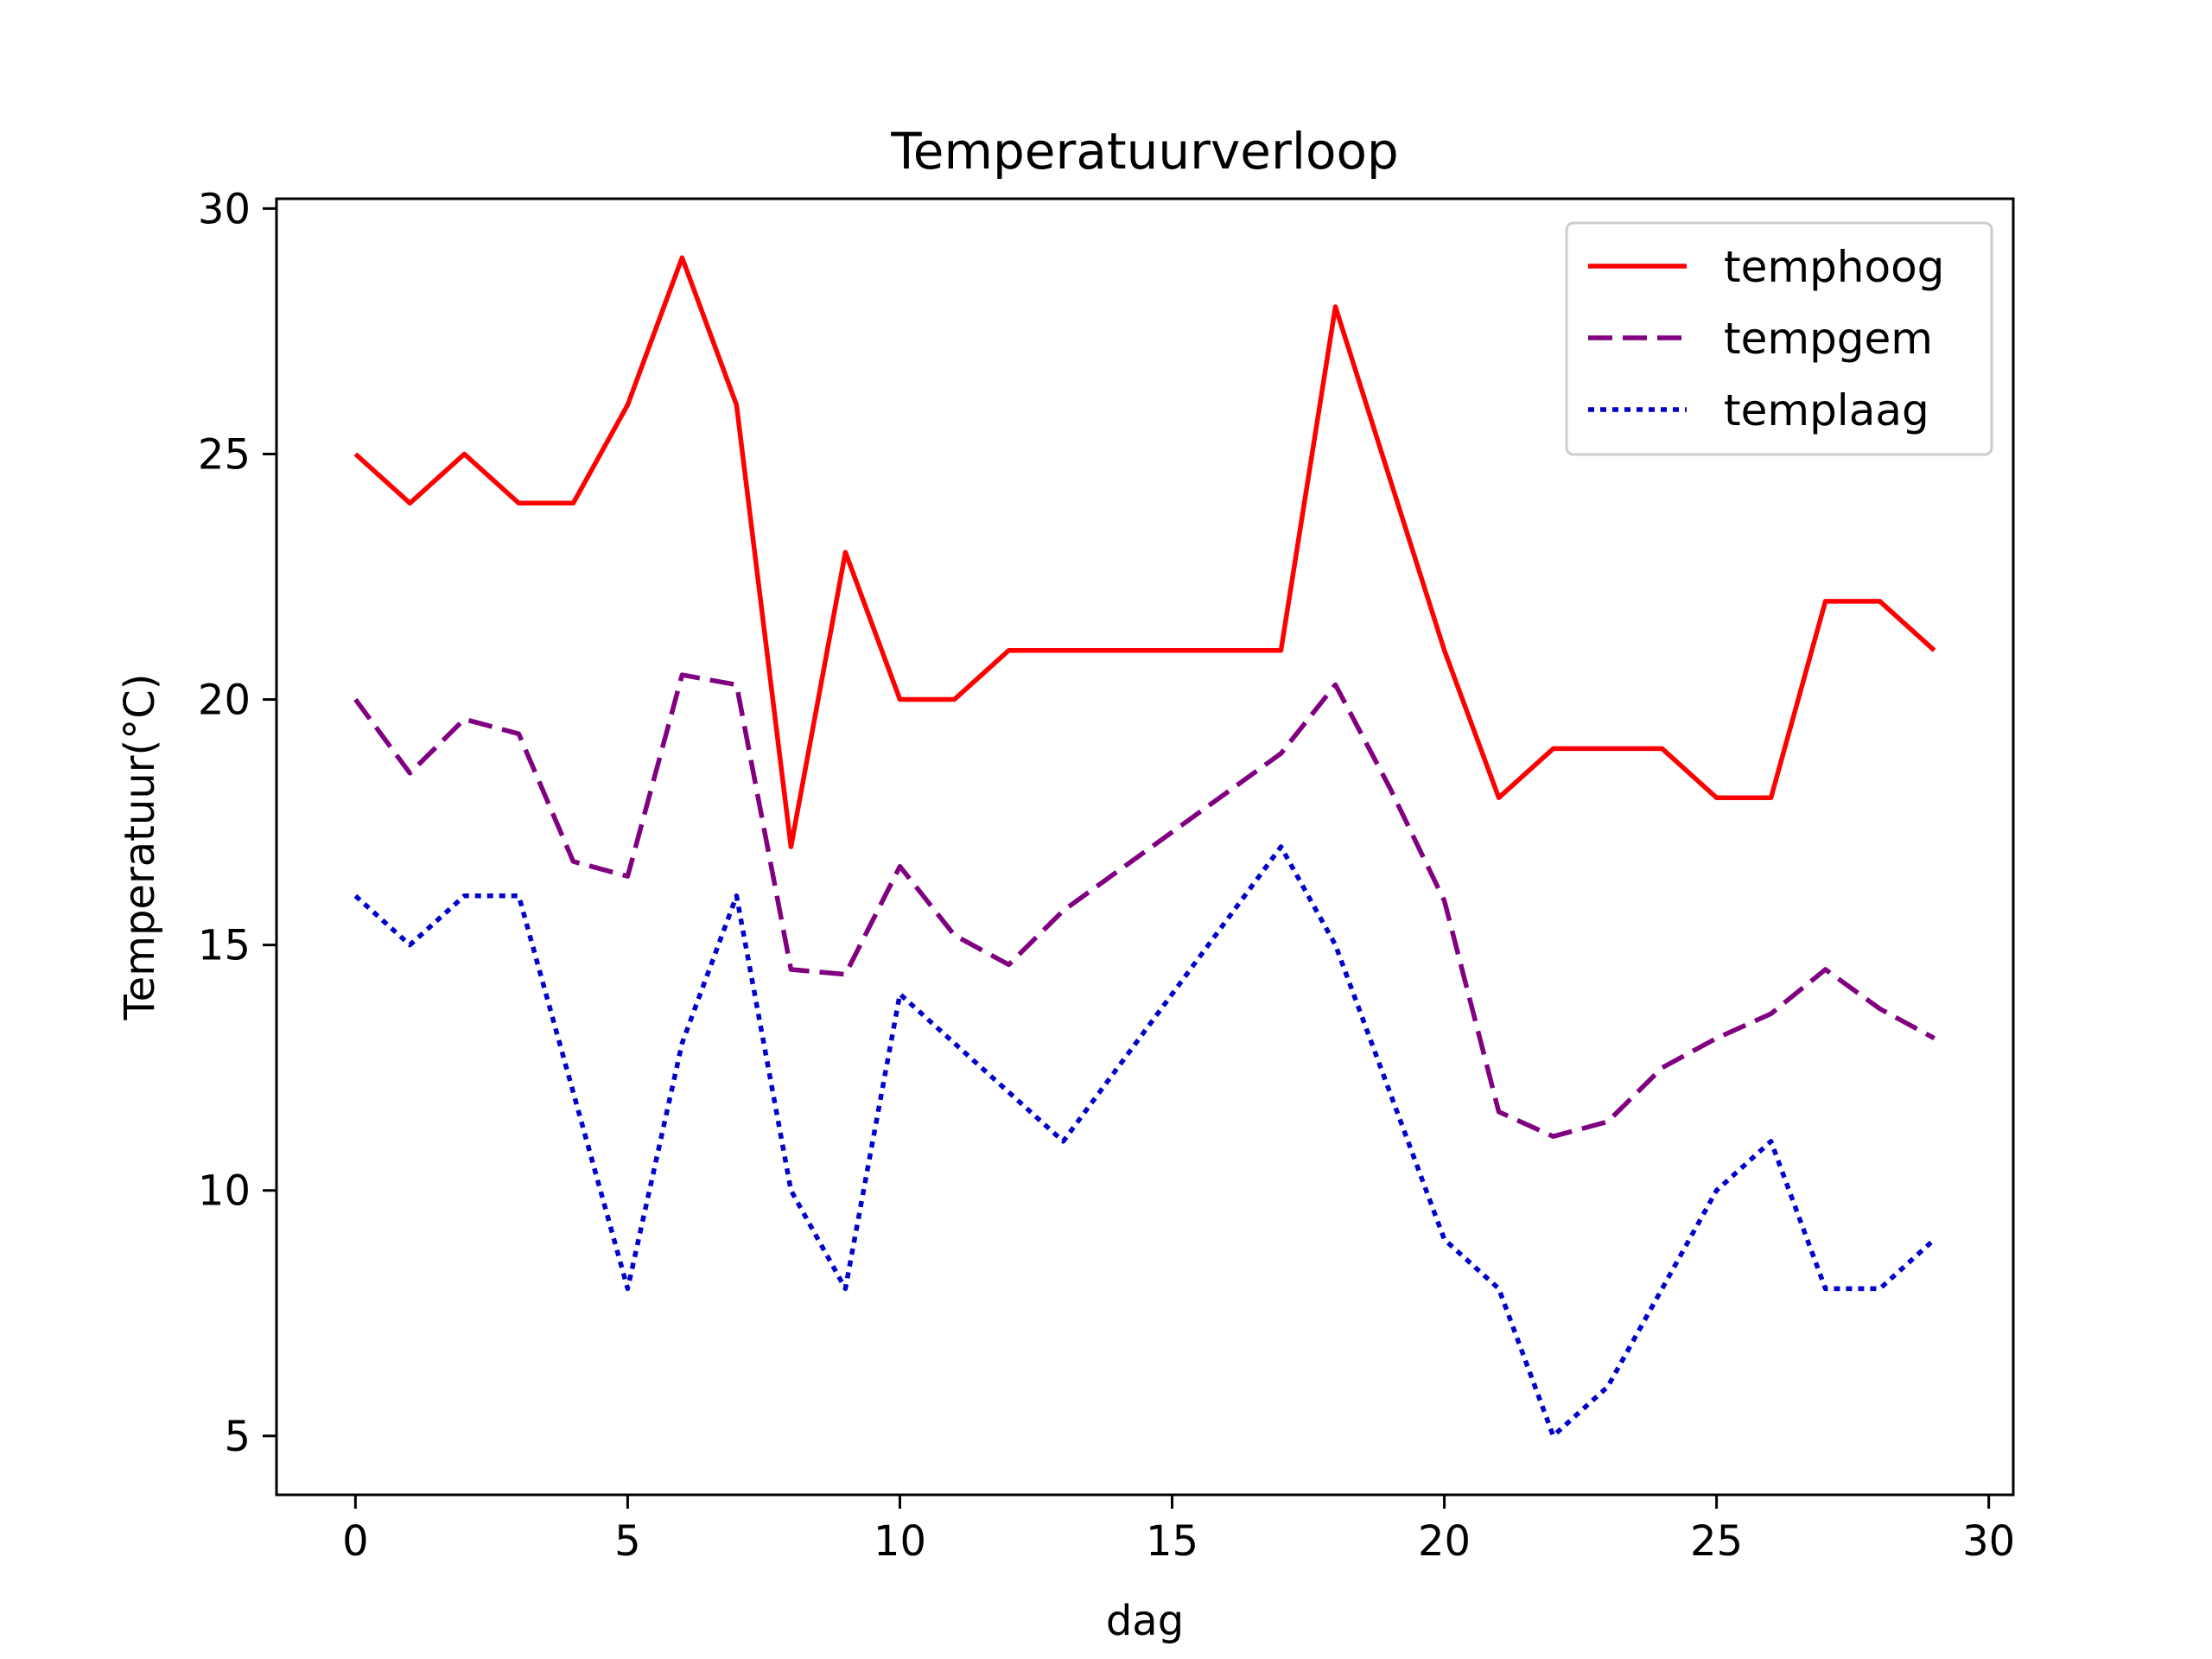  What do you see at coordinates (224, 209) in the screenshot?
I see `y-tick-label: 30` at bounding box center [224, 209].